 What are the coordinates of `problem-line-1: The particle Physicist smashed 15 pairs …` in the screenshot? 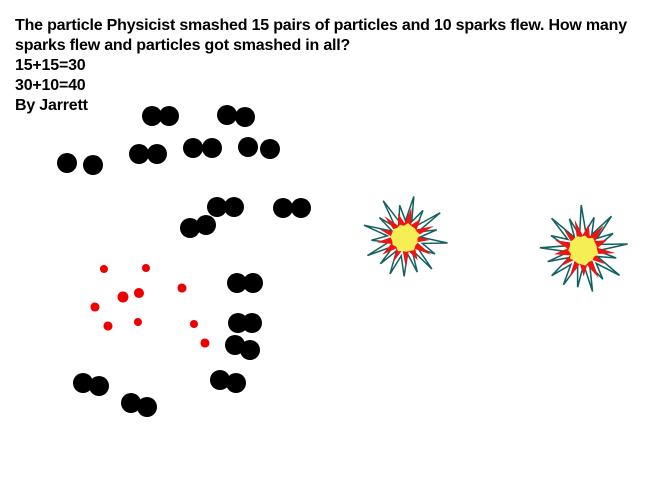 It's located at (321, 25).